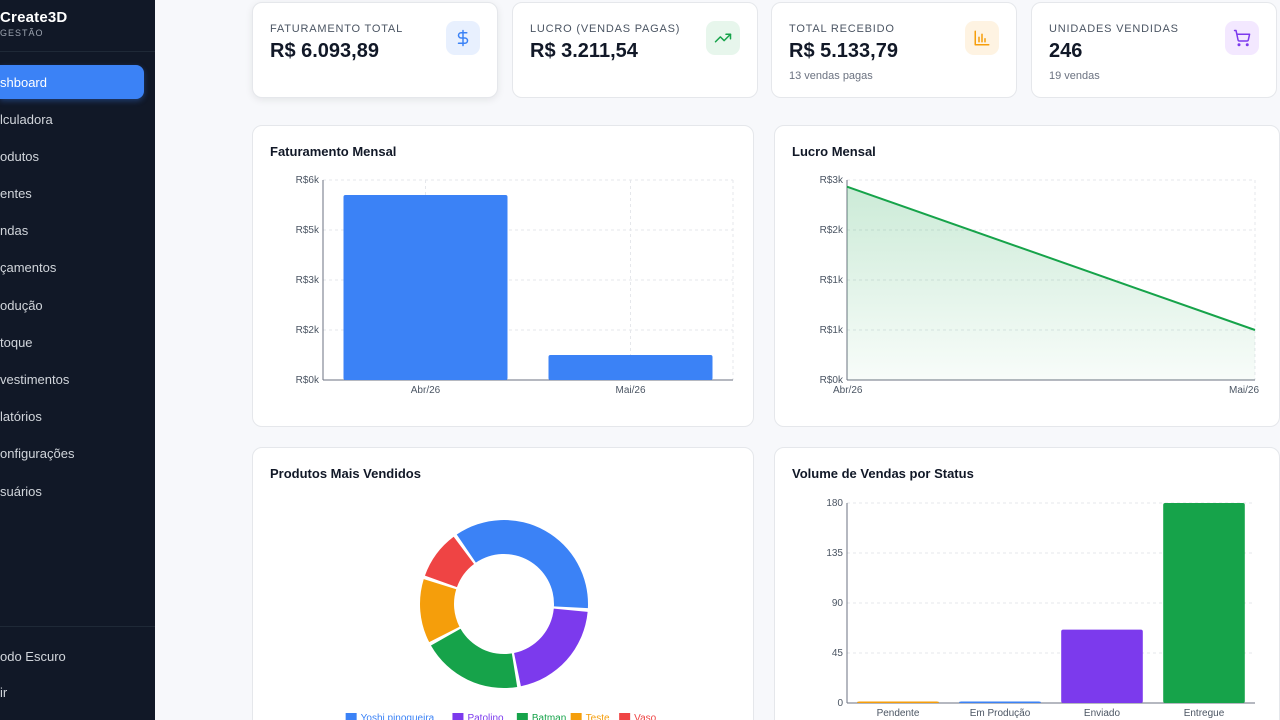 This screenshot has width=1280, height=720. Describe the element at coordinates (77, 676) in the screenshot. I see `sidebar-bottom: odo Escuro ir` at that location.